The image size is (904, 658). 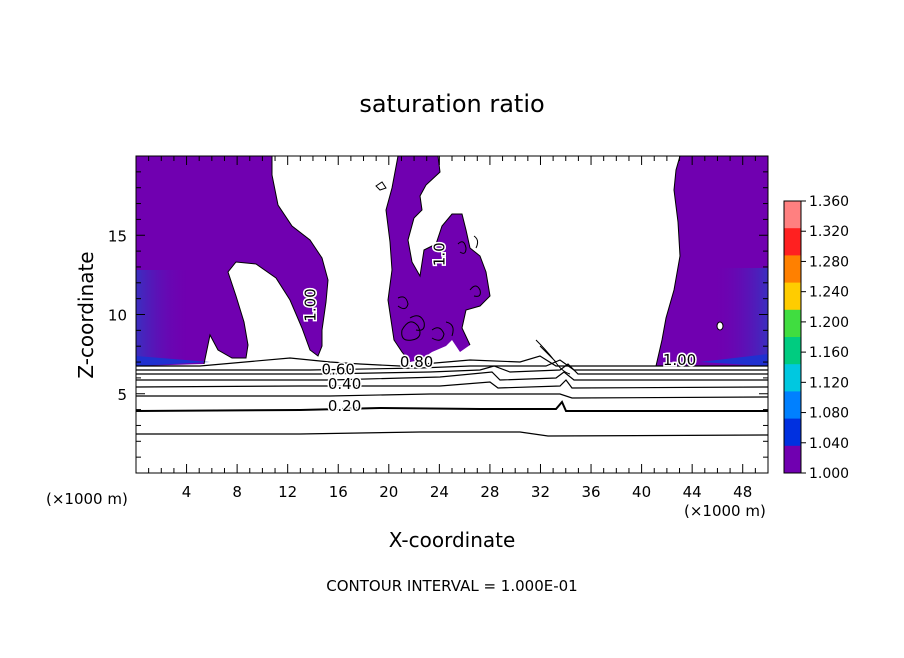 What do you see at coordinates (829, 444) in the screenshot?
I see `colorbar-tick-label: 1.040` at bounding box center [829, 444].